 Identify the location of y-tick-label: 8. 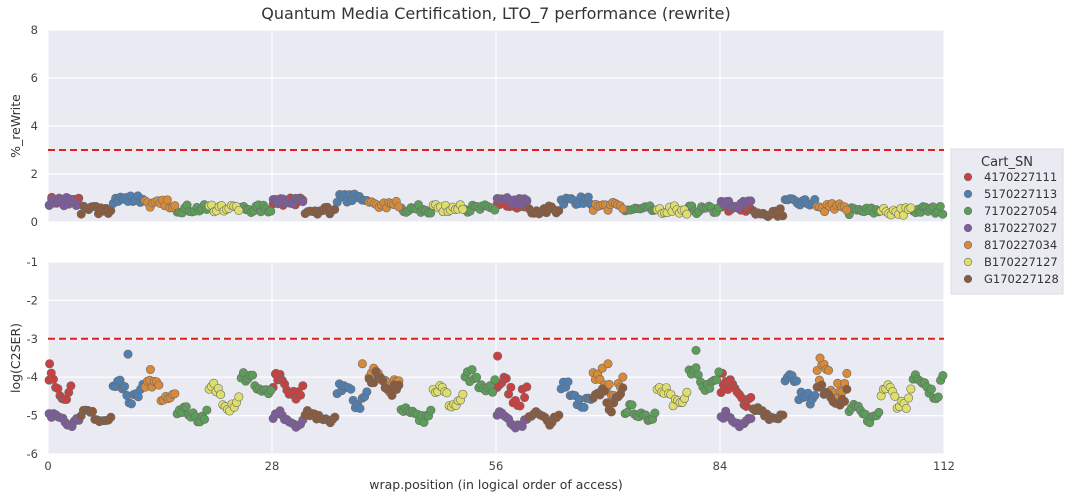
(34, 30).